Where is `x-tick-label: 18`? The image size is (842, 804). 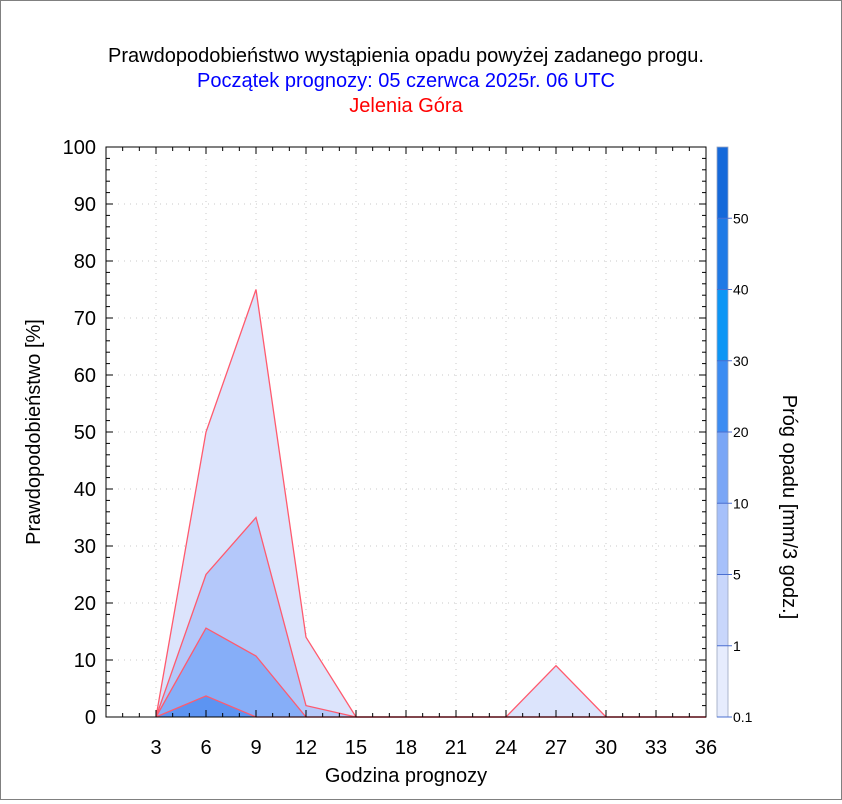 x-tick-label: 18 is located at coordinates (406, 748).